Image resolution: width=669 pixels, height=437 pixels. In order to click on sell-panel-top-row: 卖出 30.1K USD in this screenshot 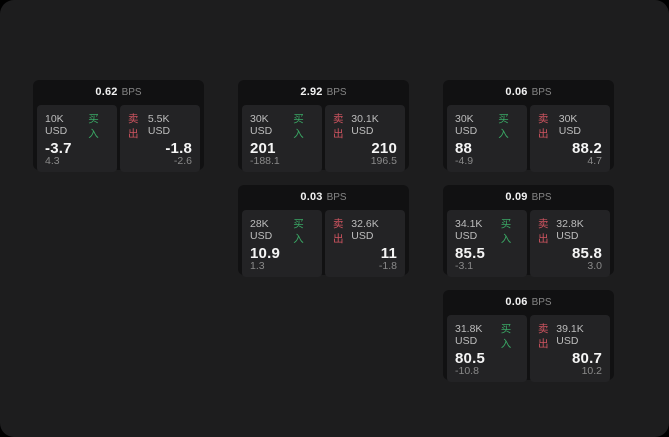, I will do `click(365, 126)`.